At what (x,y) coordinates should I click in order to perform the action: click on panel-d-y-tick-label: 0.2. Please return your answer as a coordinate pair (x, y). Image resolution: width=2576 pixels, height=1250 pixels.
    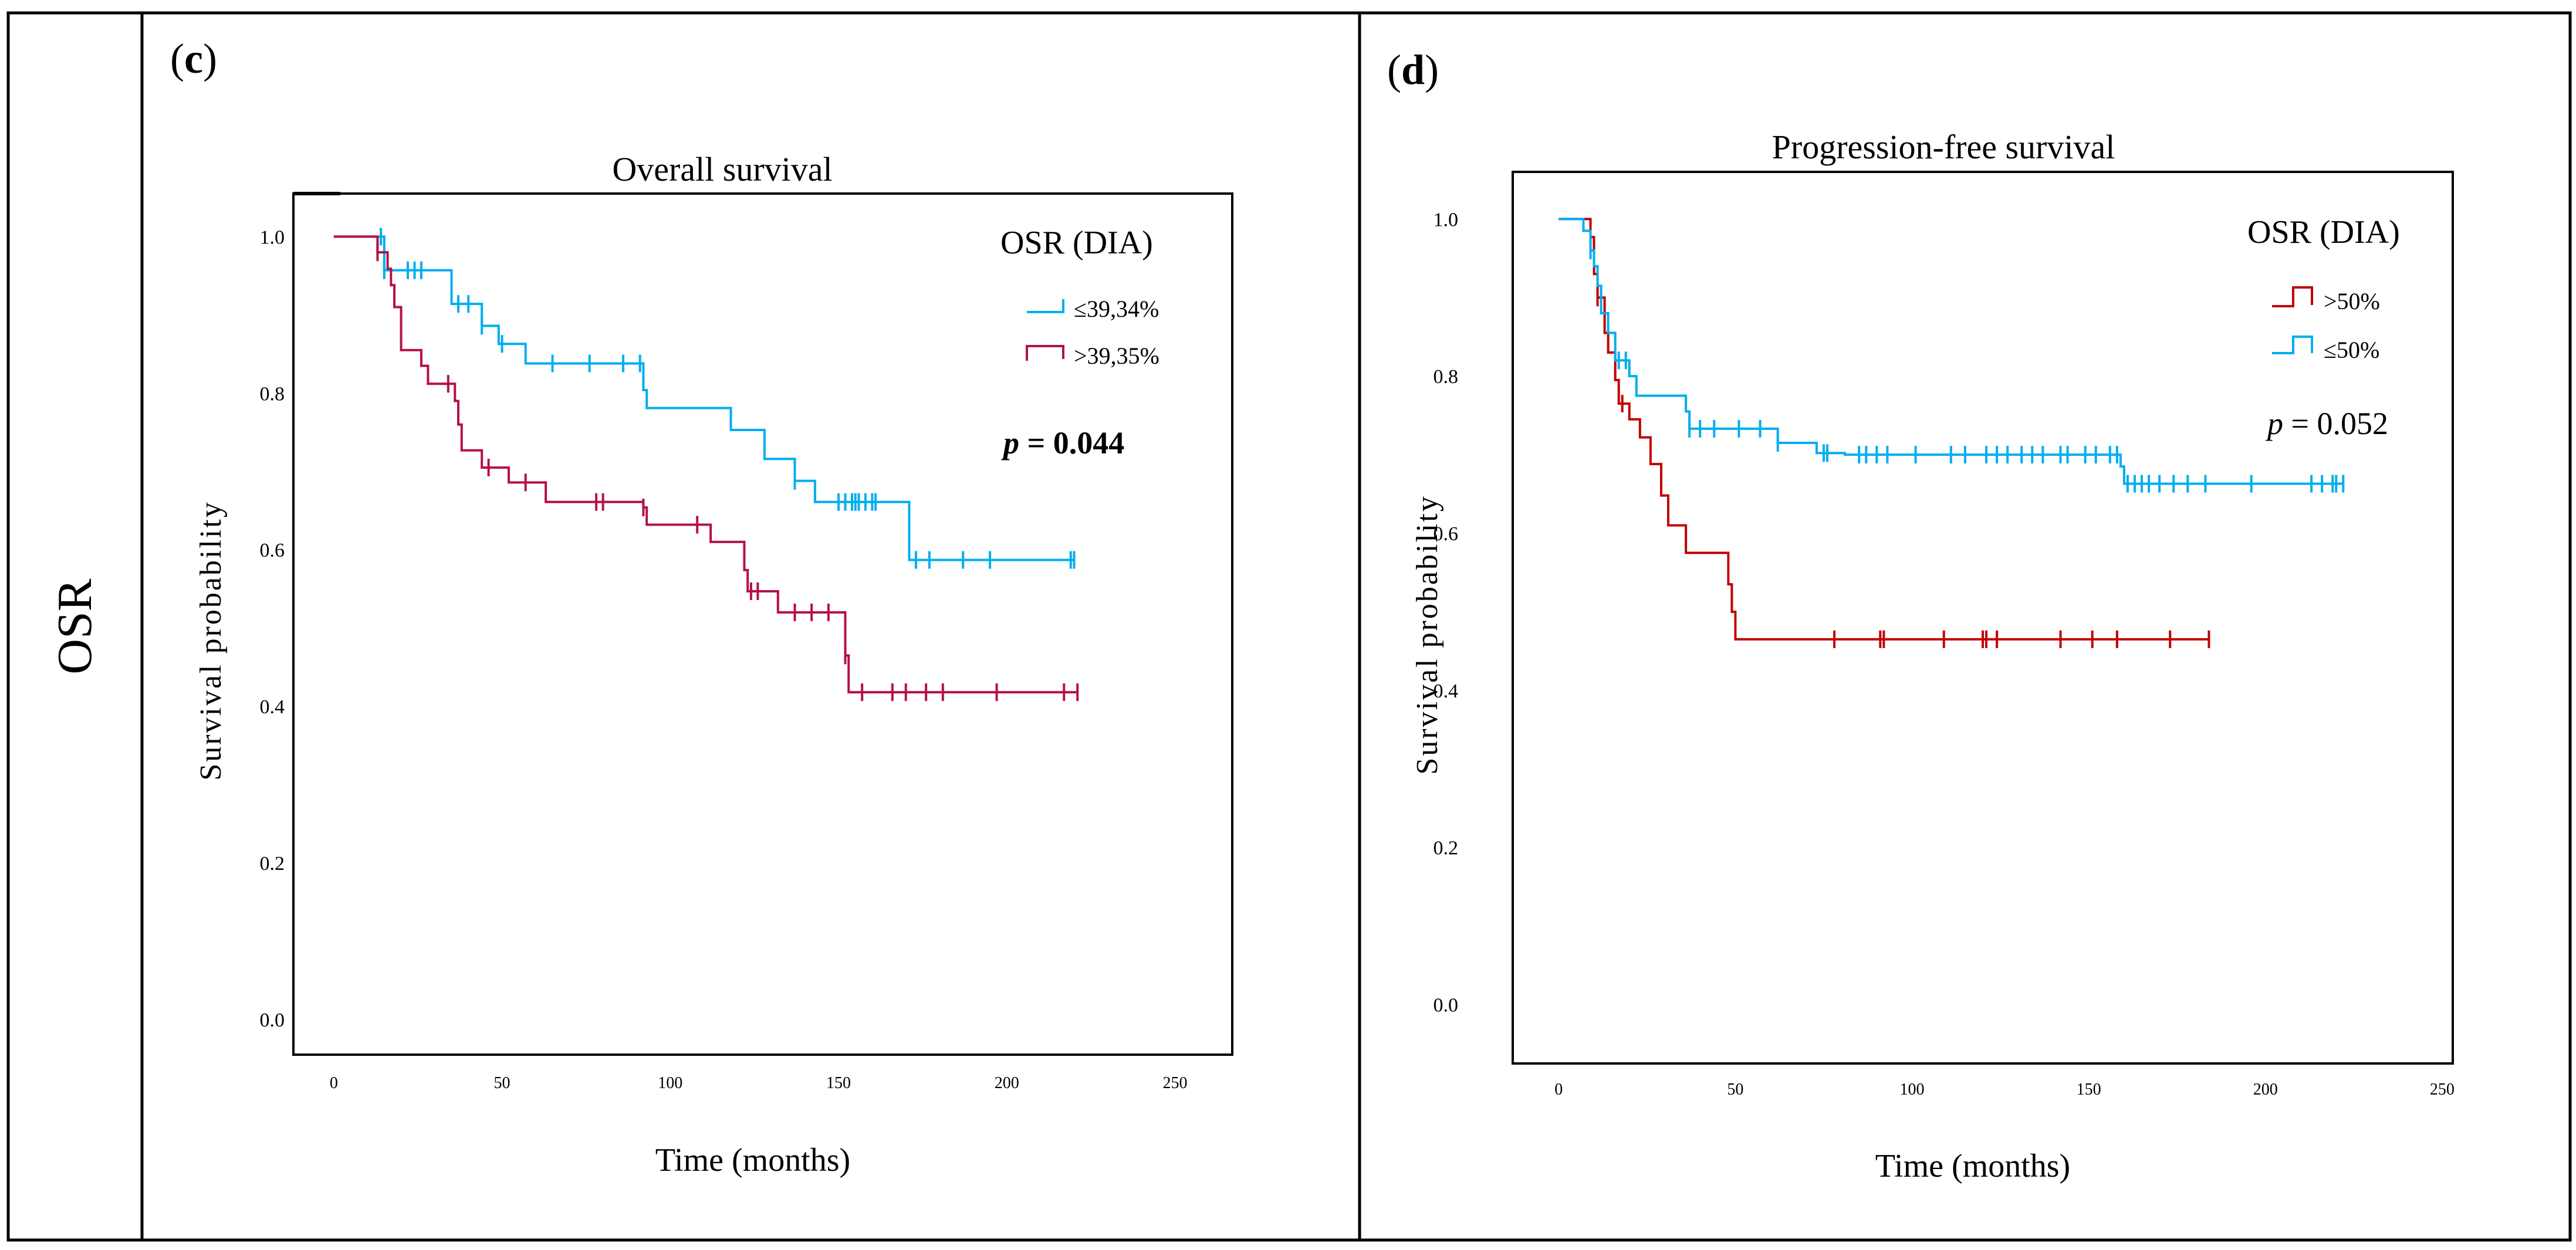
    Looking at the image, I should click on (1446, 848).